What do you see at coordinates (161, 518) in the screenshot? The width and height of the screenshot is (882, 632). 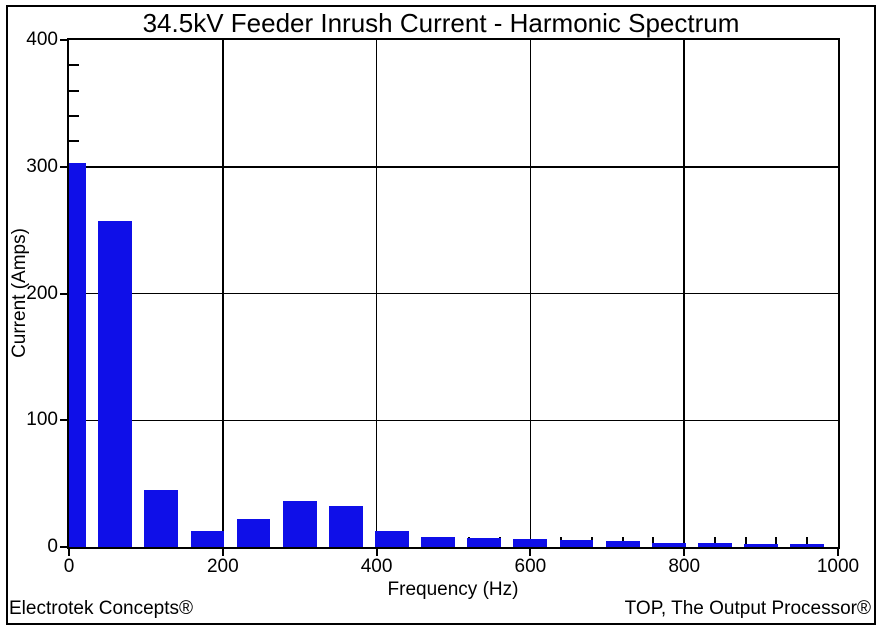 I see `bar-120hz` at bounding box center [161, 518].